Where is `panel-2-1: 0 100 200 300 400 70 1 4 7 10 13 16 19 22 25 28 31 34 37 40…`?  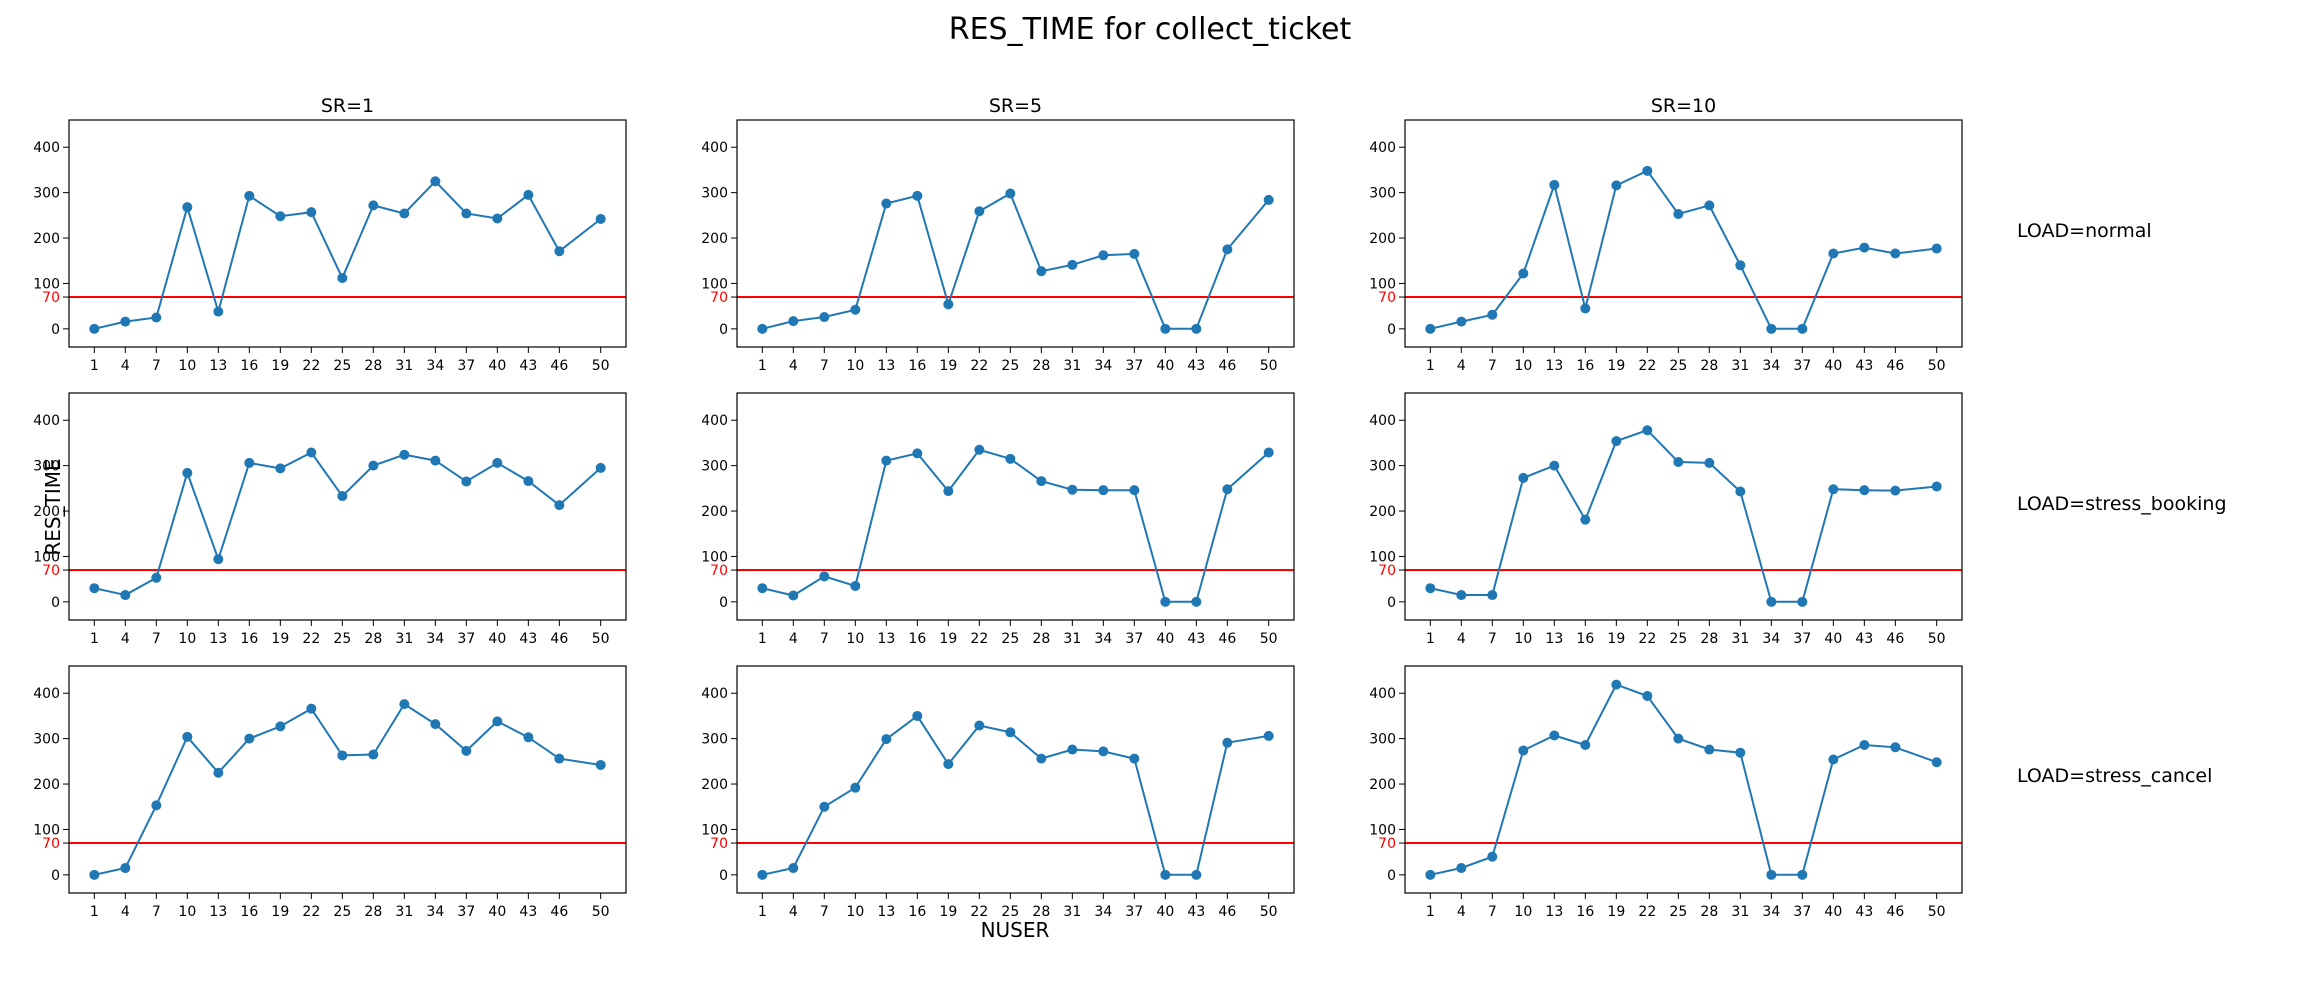
panel-2-1: 0 100 200 300 400 70 1 4 7 10 13 16 19 22 25 28 31 34 37 40… is located at coordinates (330, 519).